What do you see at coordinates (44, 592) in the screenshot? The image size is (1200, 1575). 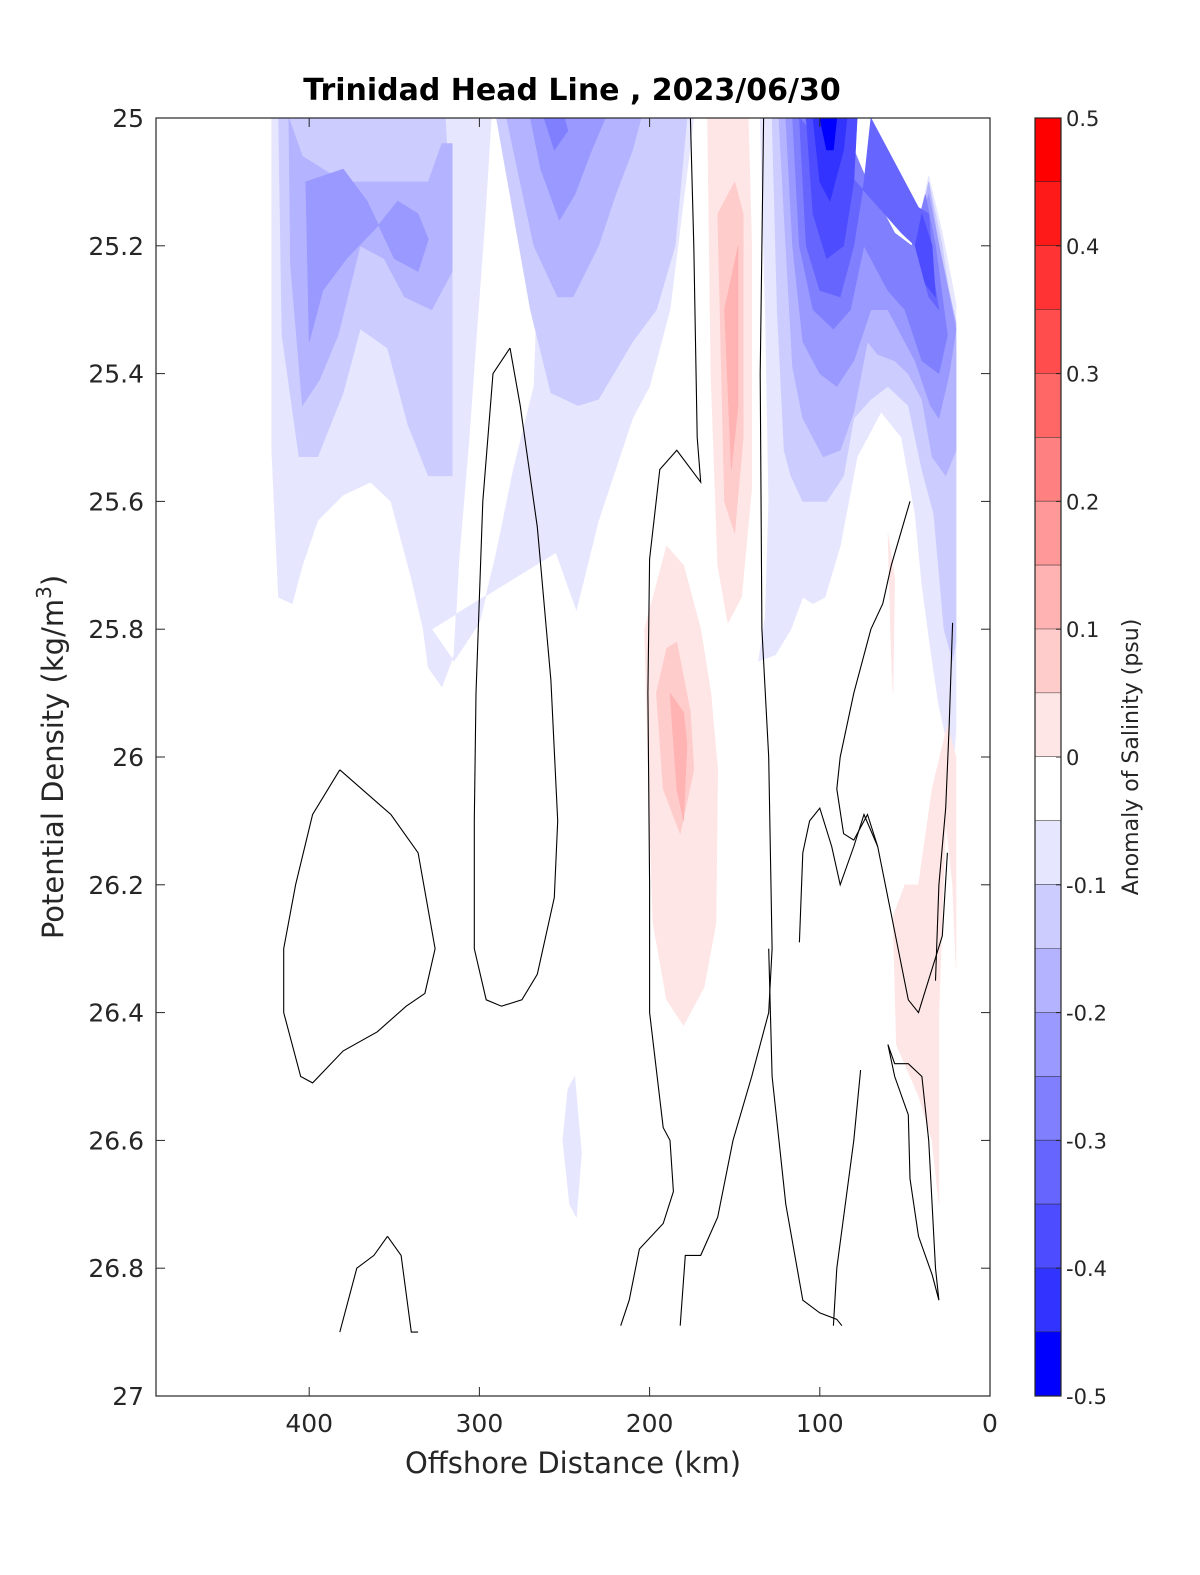 I see `y-axis-label-superscript: 3` at bounding box center [44, 592].